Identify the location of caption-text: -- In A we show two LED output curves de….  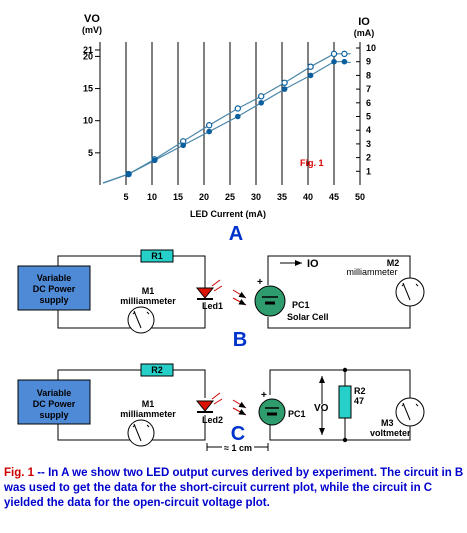
(234, 488).